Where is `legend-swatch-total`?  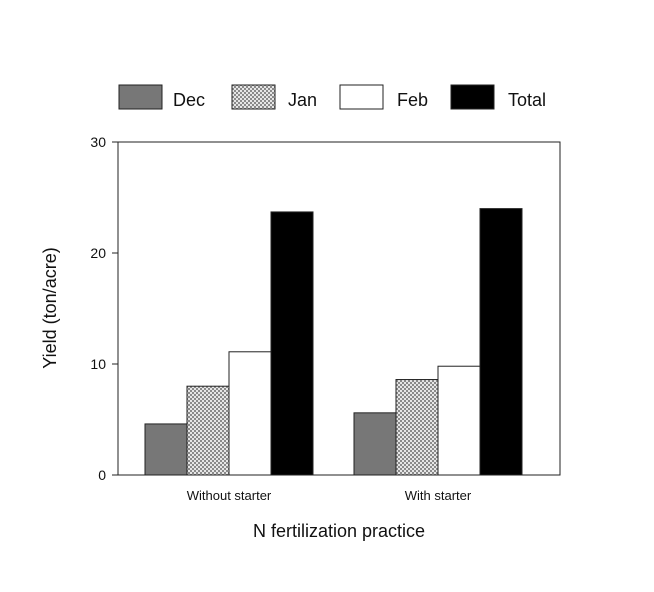
legend-swatch-total is located at coordinates (472, 97).